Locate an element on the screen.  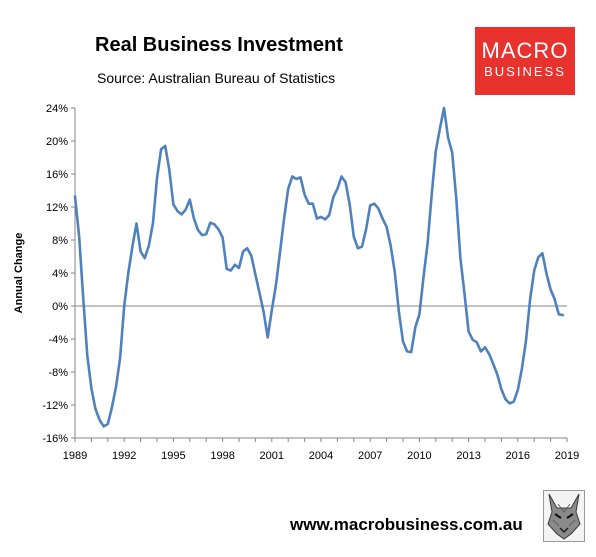
chart-subtitle: Source: Australian Bureau of Statistics is located at coordinates (216, 78).